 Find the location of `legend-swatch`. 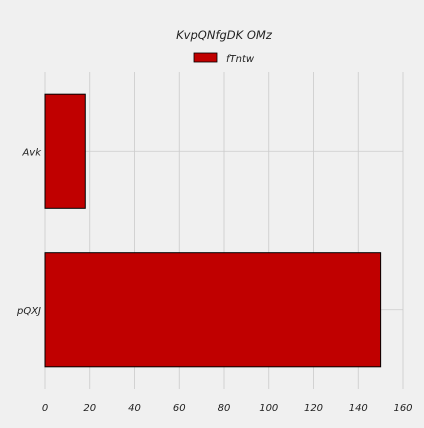

legend-swatch is located at coordinates (205, 57).